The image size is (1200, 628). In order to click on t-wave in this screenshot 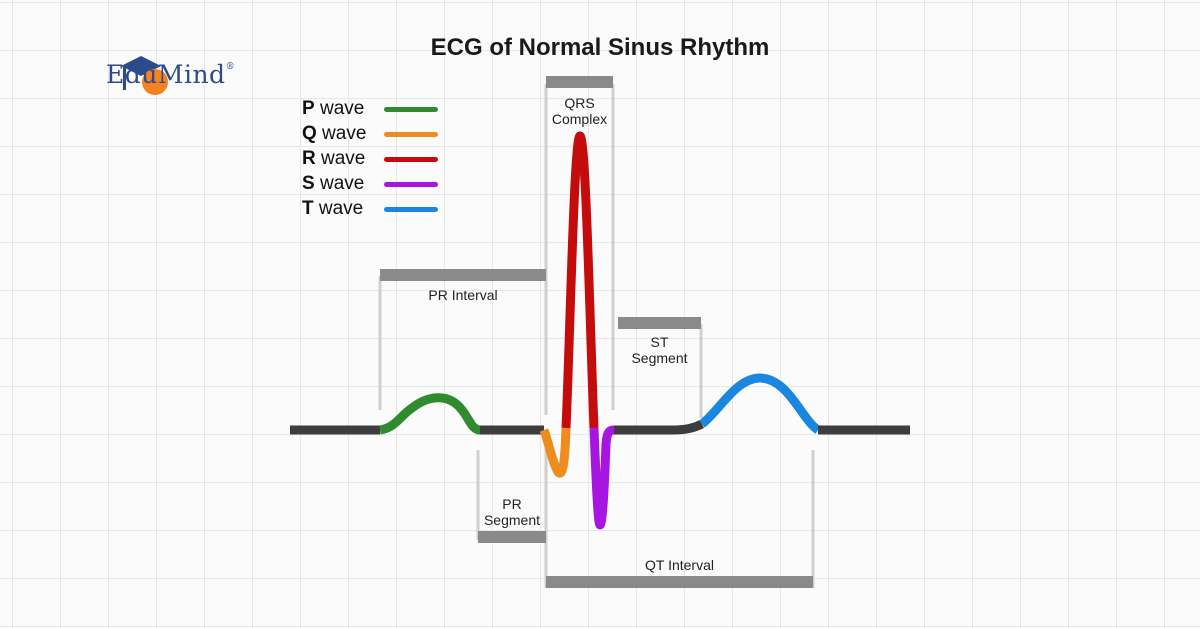, I will do `click(760, 403)`.